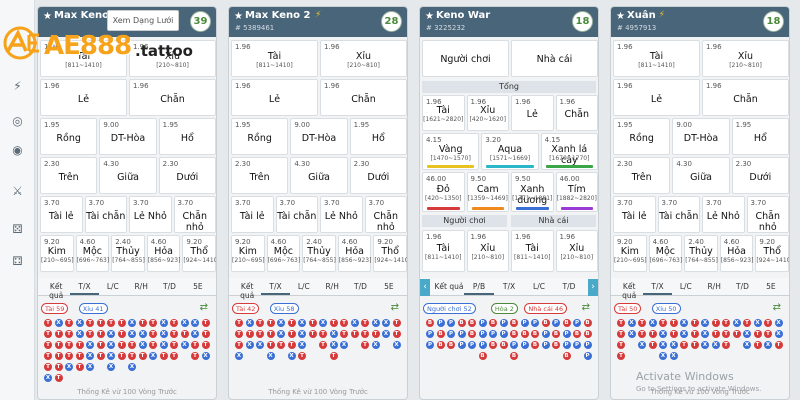 The width and height of the screenshot is (800, 400). Describe the element at coordinates (425, 287) in the screenshot. I see `tabs-prev-arrow: ‹` at that location.